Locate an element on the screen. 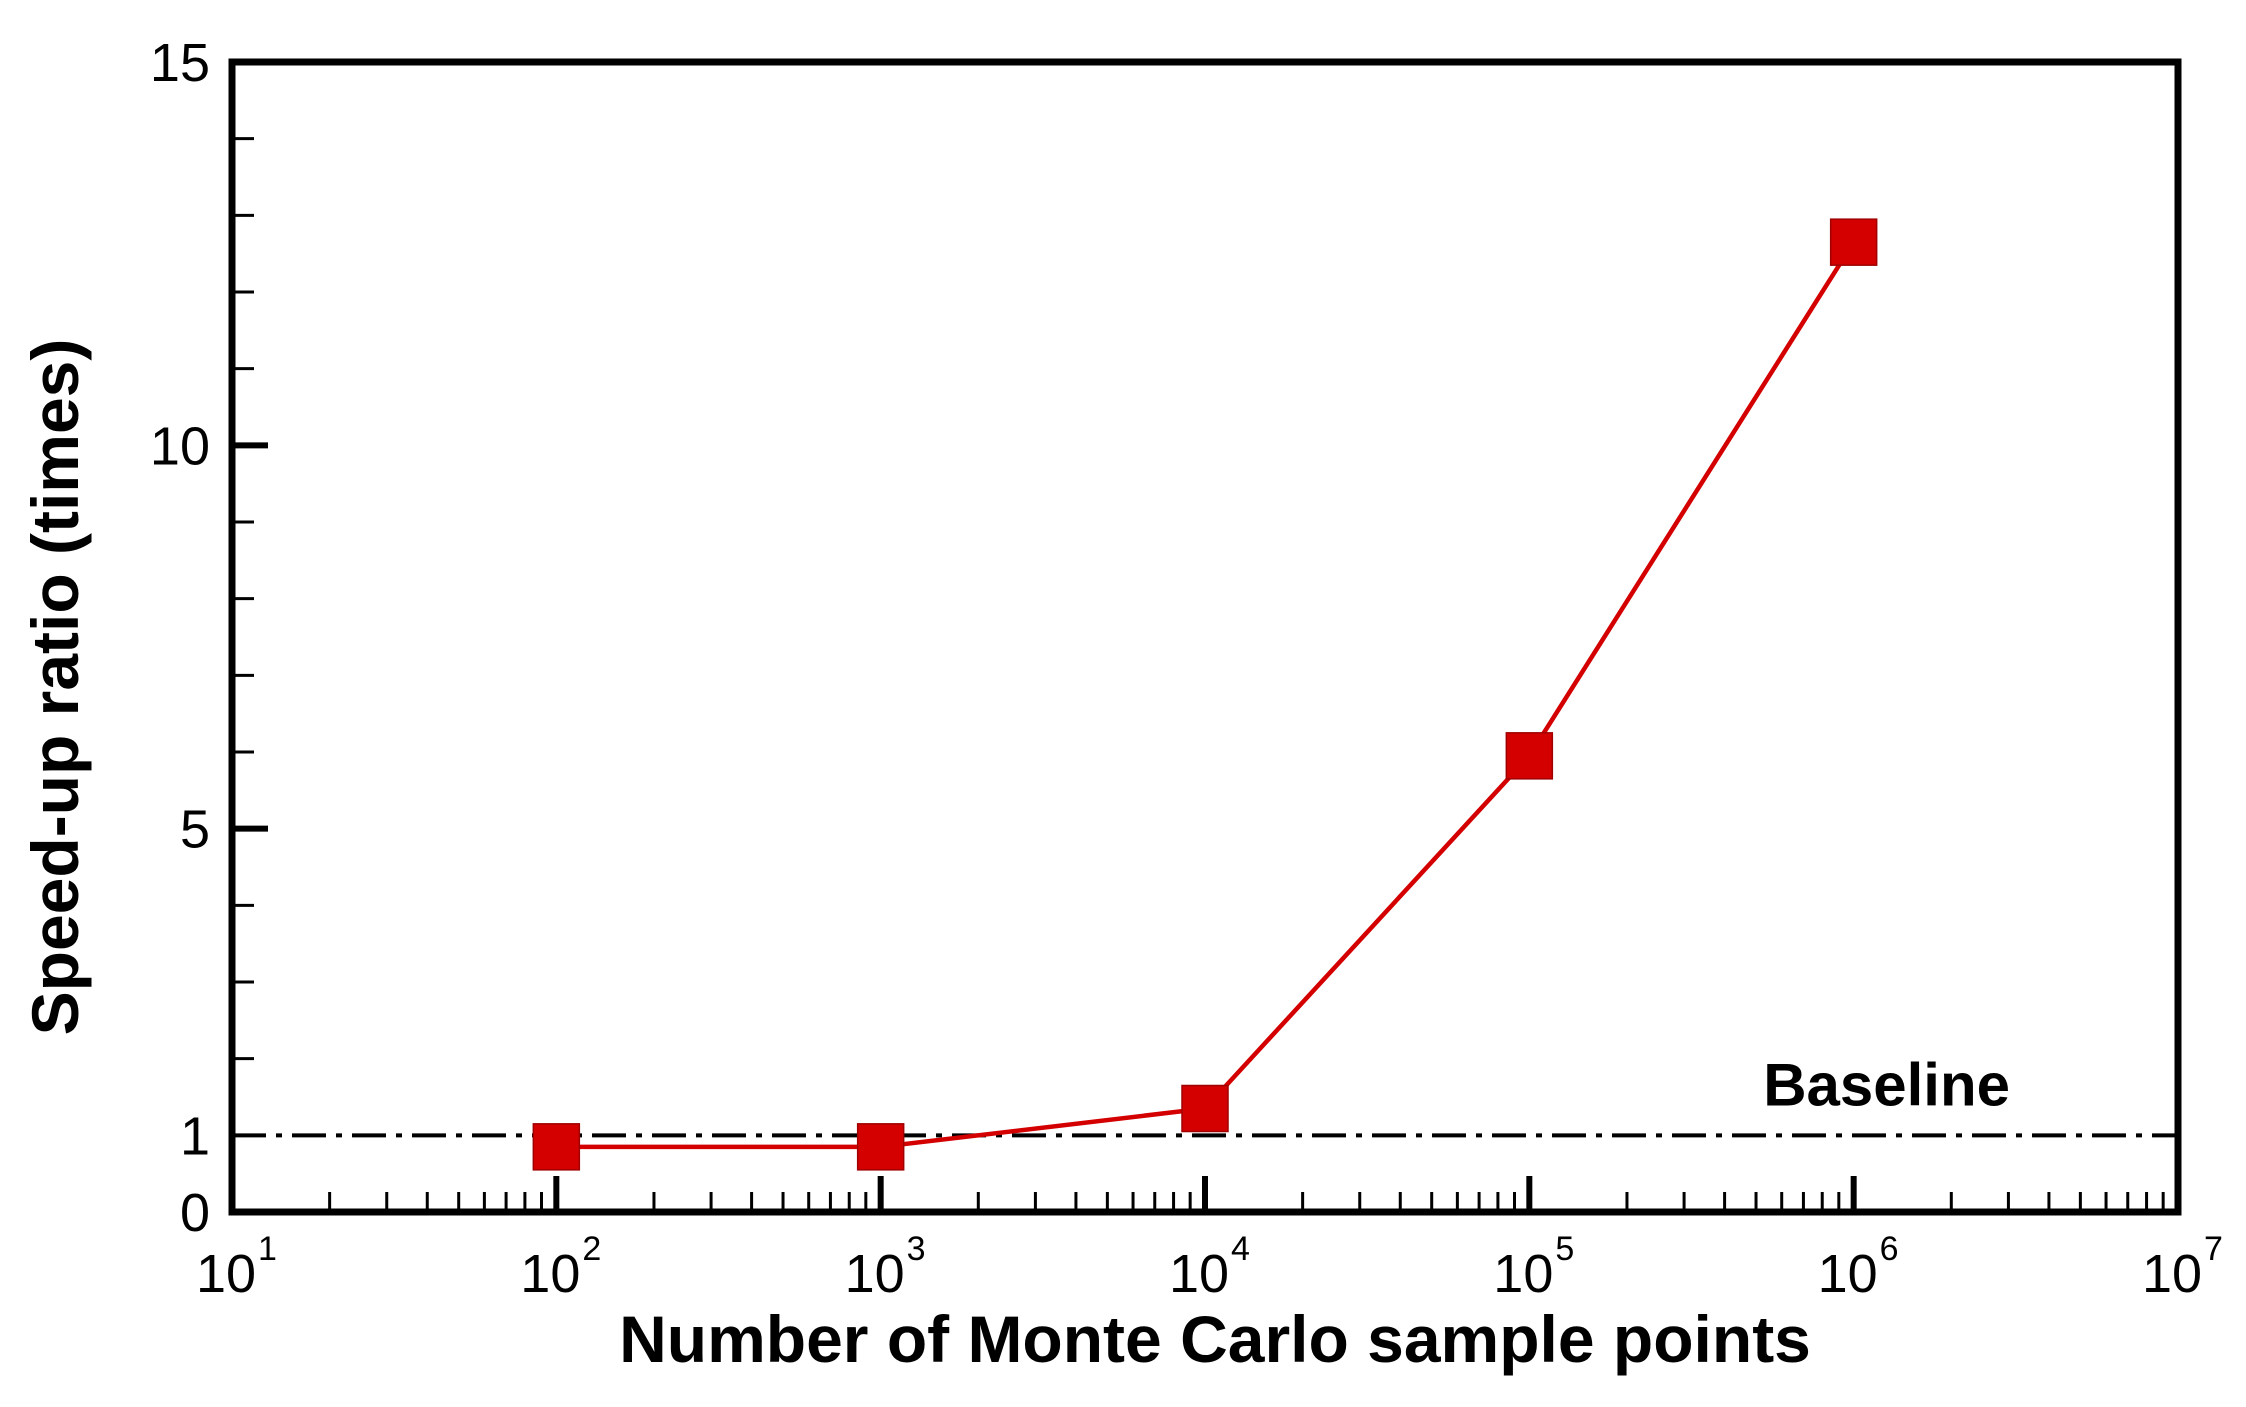 Image resolution: width=2246 pixels, height=1407 pixels. y-tick-label: 0 is located at coordinates (195, 1213).